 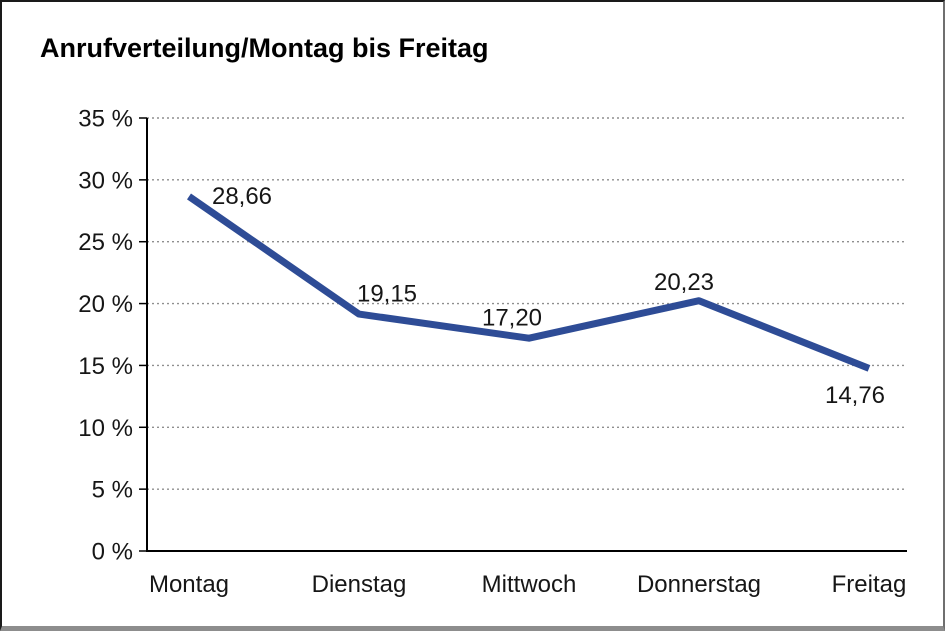 What do you see at coordinates (105, 428) in the screenshot?
I see `y-tick-label: 10 %` at bounding box center [105, 428].